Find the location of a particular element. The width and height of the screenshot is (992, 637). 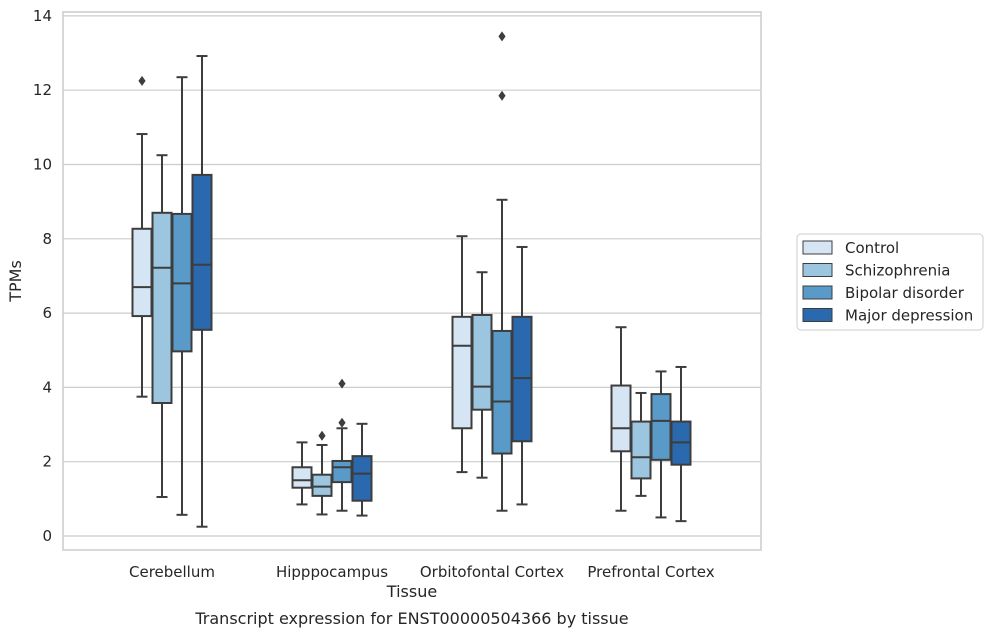

y-tick-label: 2 is located at coordinates (47, 462).